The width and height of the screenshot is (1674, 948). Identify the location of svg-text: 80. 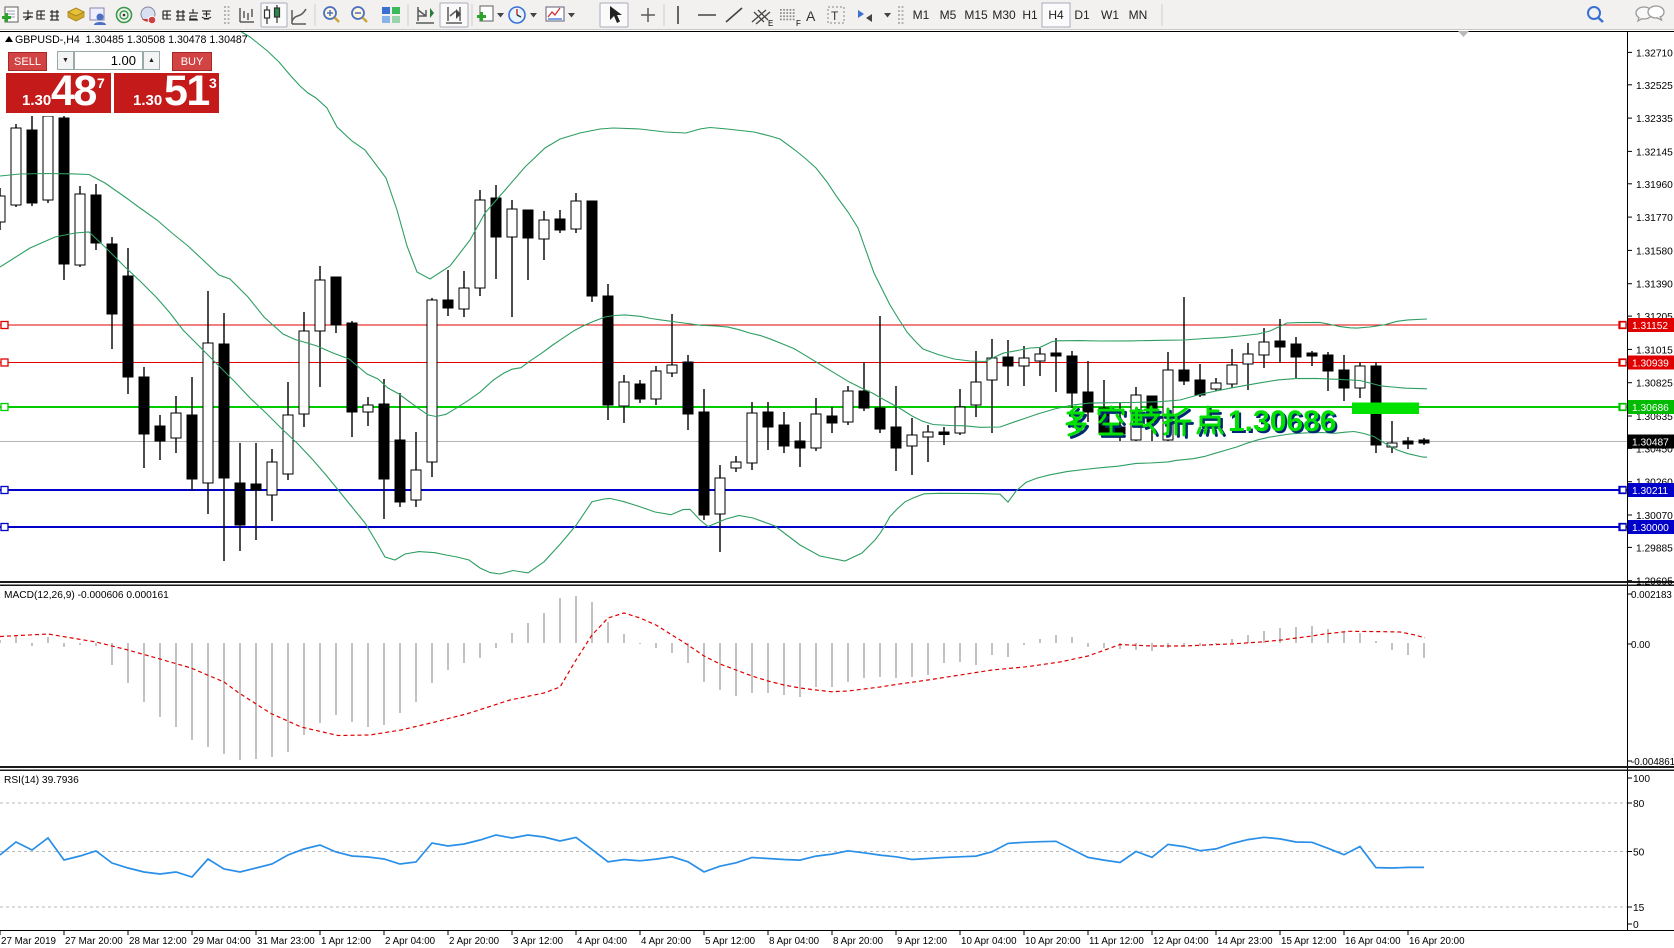
(1639, 804).